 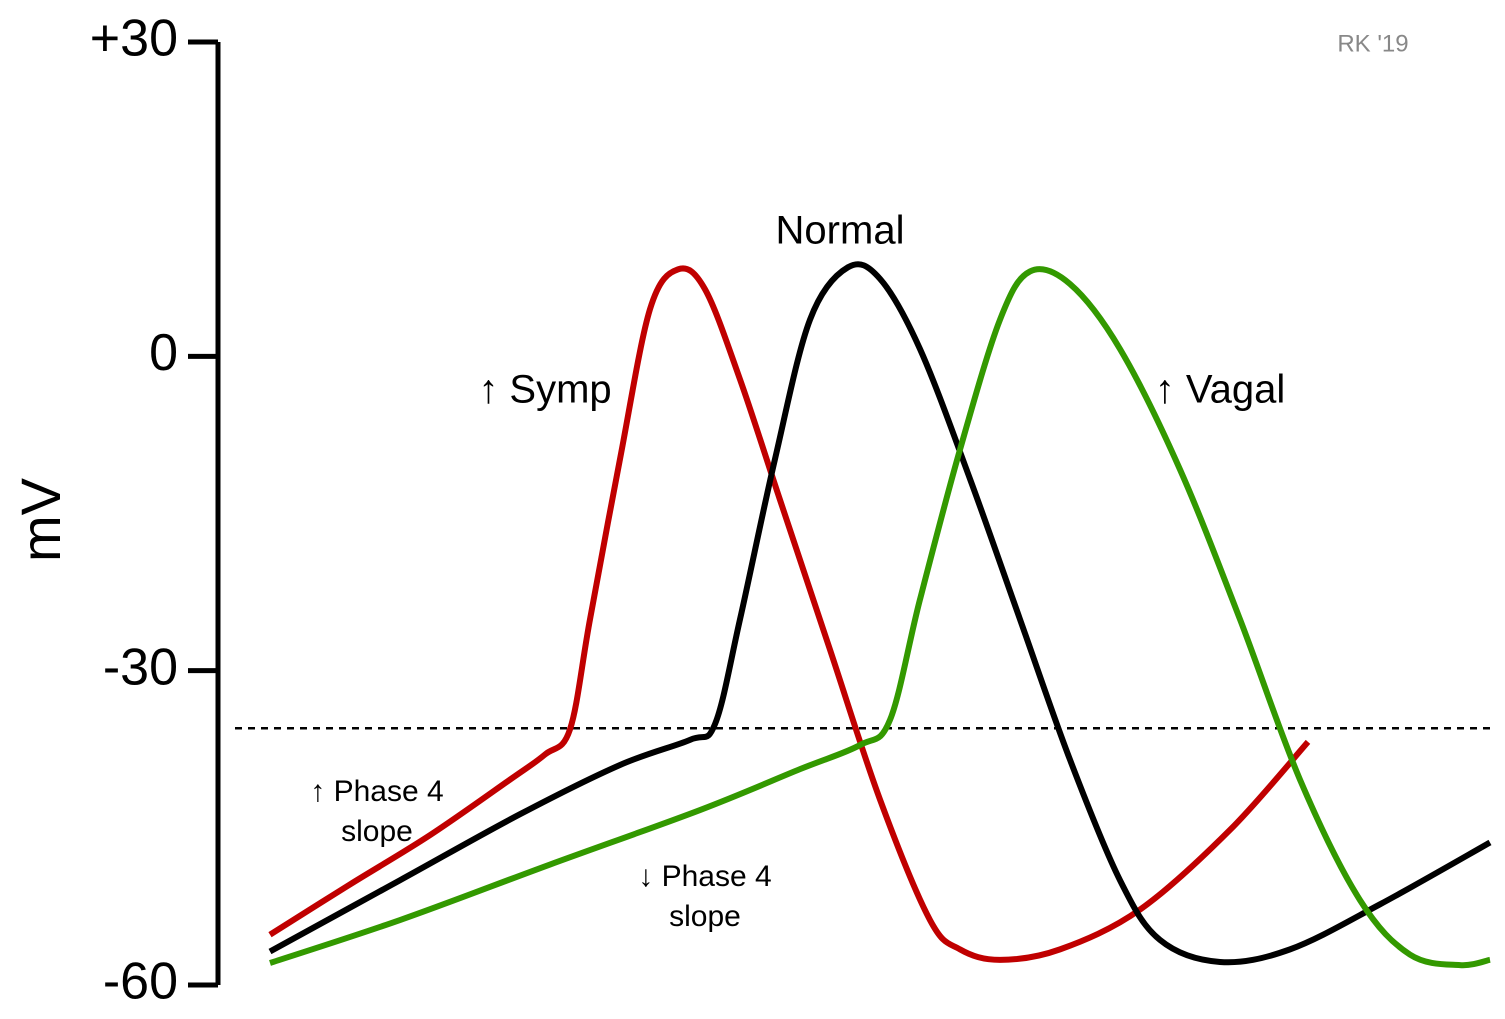 I want to click on y-tick-label: -30, so click(x=140, y=667).